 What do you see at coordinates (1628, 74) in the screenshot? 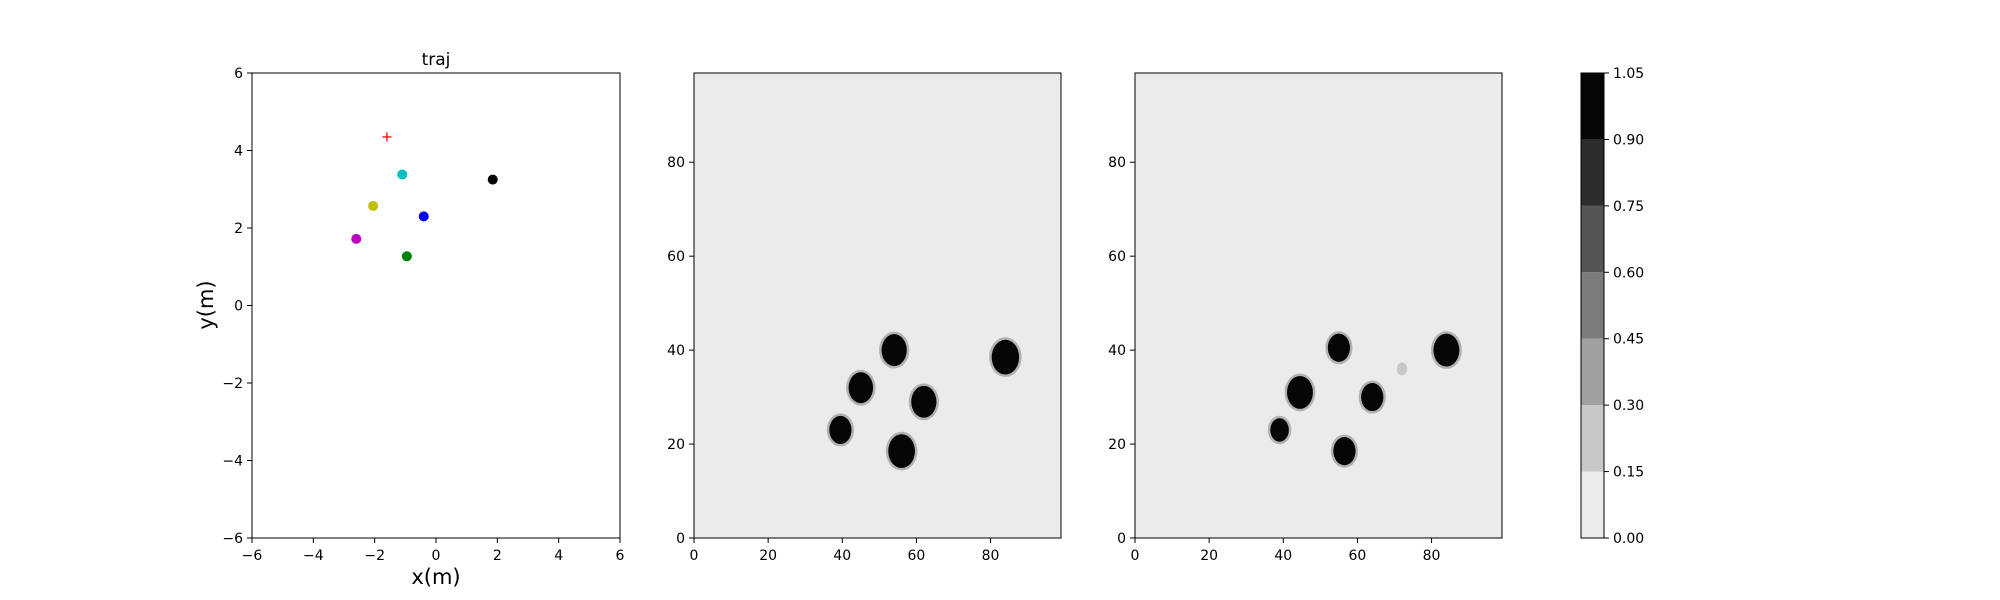
I see `colorbar-tick-label: 1.05` at bounding box center [1628, 74].